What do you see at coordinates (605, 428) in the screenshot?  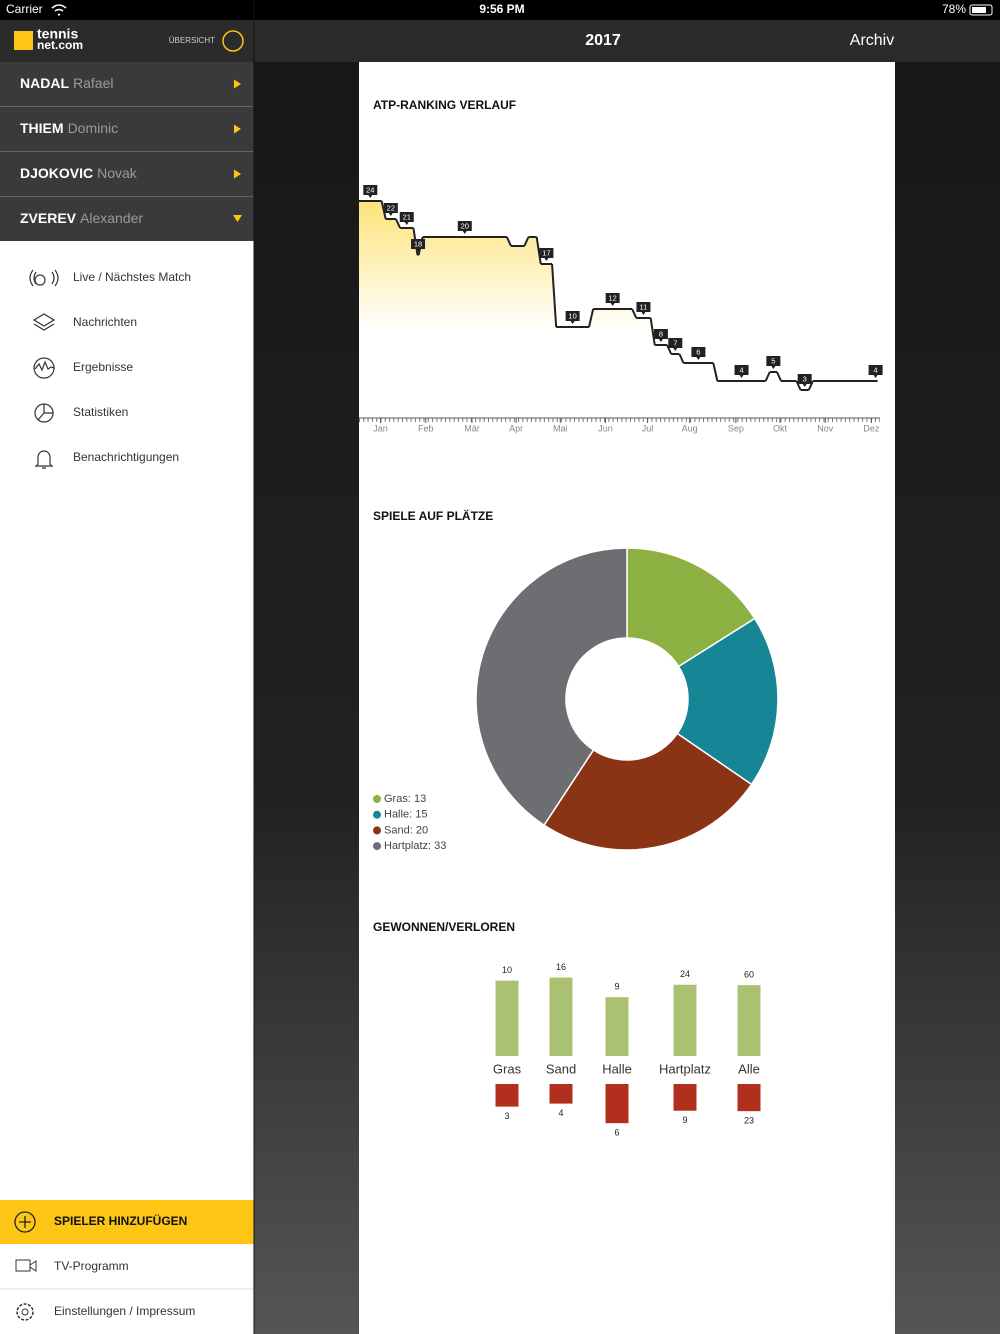 I see `x-tick-label: Jun` at bounding box center [605, 428].